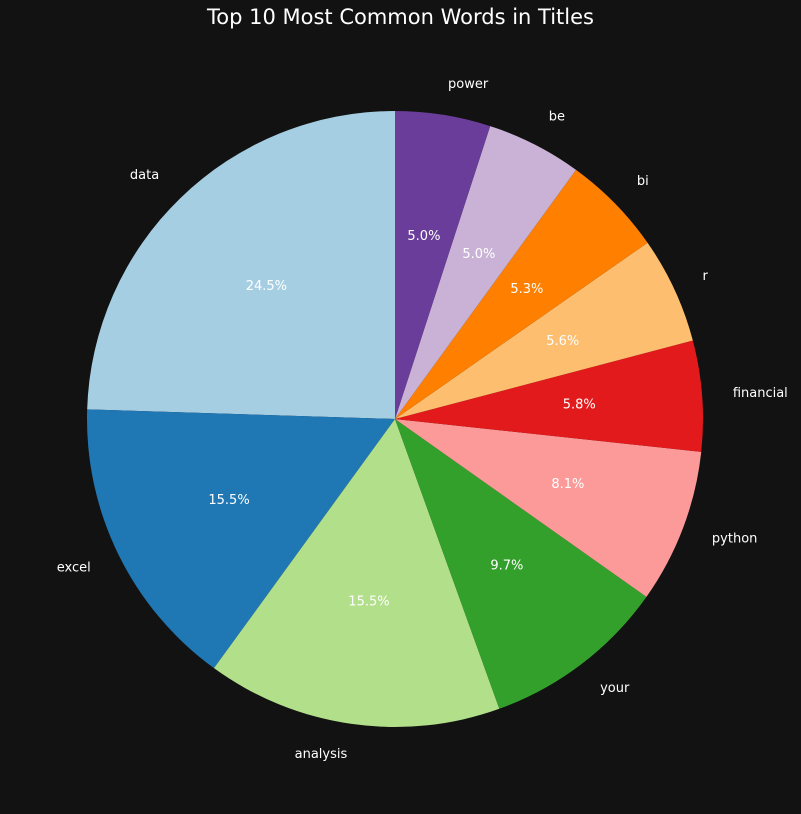  I want to click on slice-label-power: power, so click(468, 84).